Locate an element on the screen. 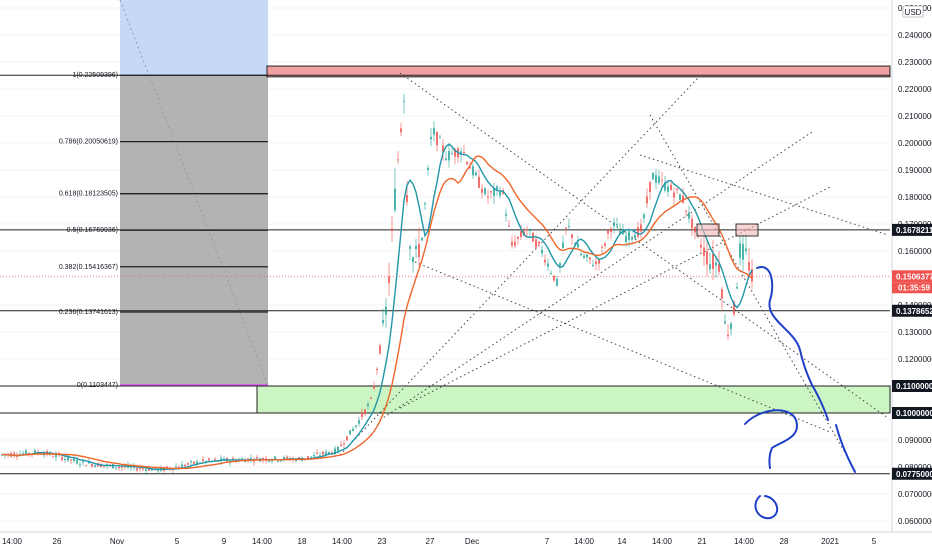  time-axis-tick-label: 9 is located at coordinates (224, 541).